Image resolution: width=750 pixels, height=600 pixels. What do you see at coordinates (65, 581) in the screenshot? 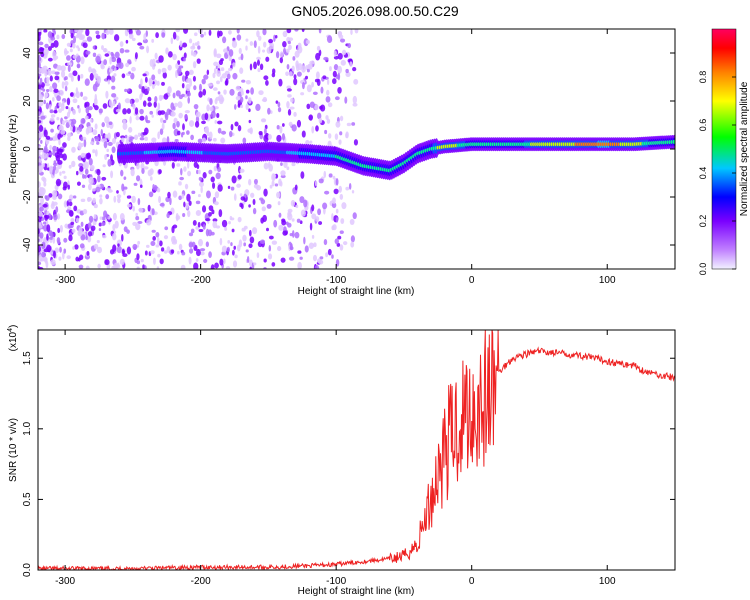
I see `snr-xtick-label: -300` at bounding box center [65, 581].